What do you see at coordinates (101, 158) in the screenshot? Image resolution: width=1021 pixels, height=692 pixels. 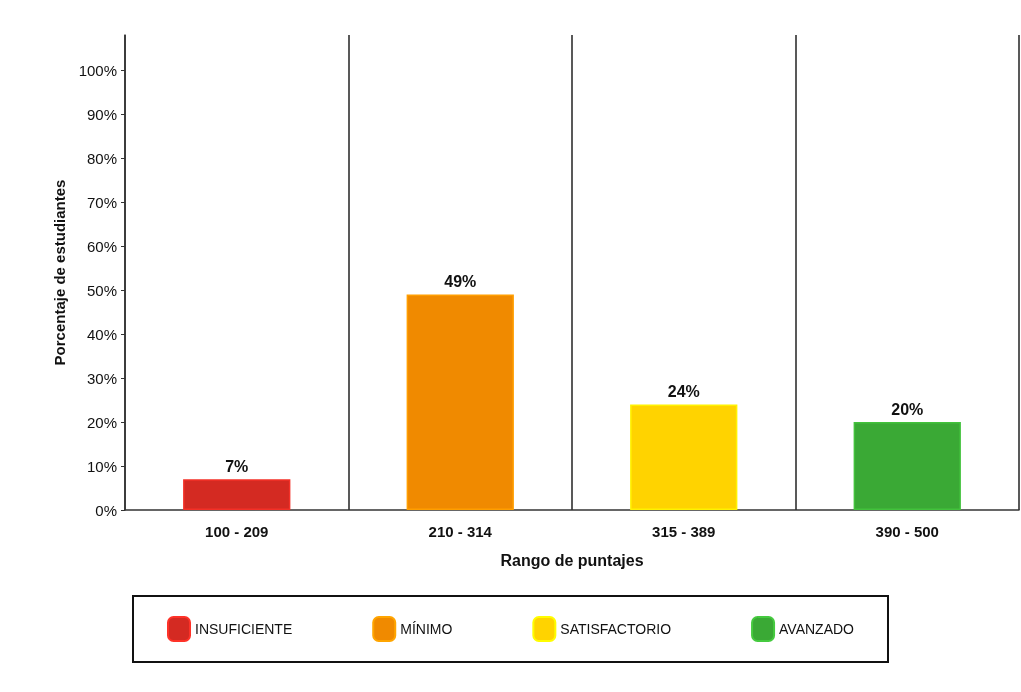 I see `y-tick-label: 80%` at bounding box center [101, 158].